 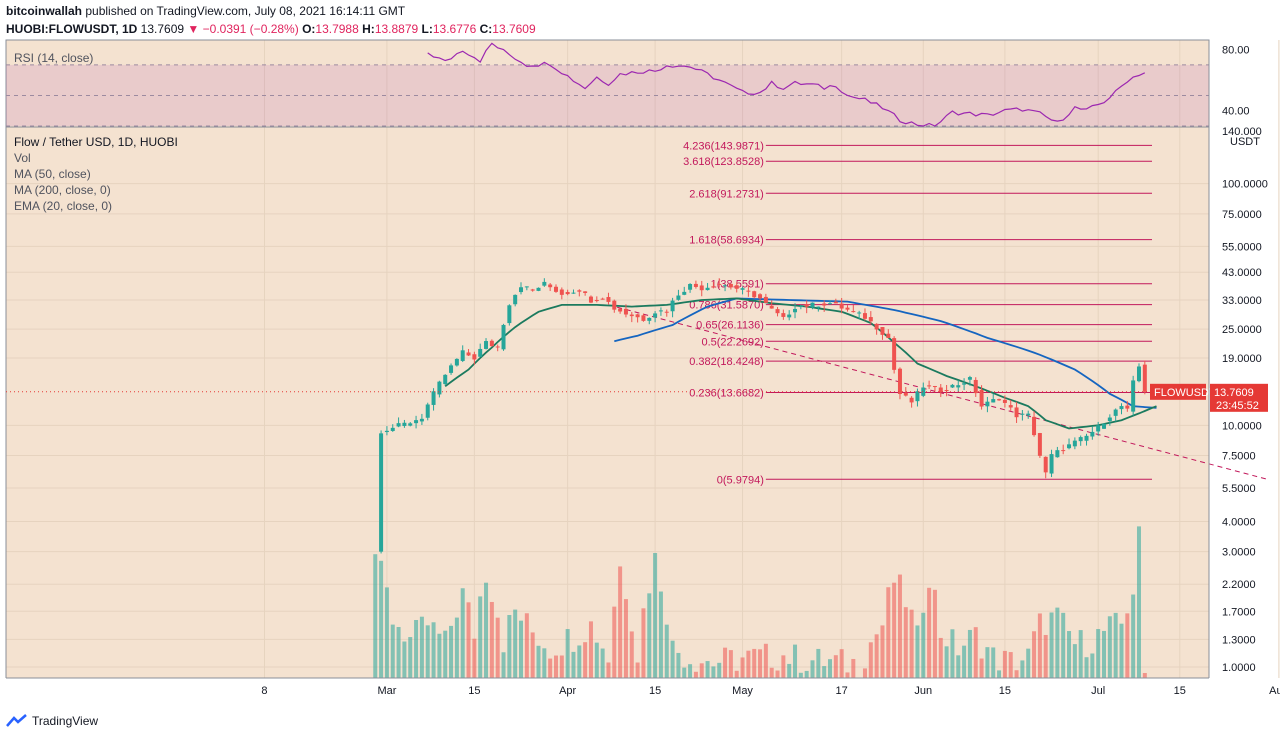 What do you see at coordinates (44, 11) in the screenshot?
I see `publisher-name: bitcoinwallah` at bounding box center [44, 11].